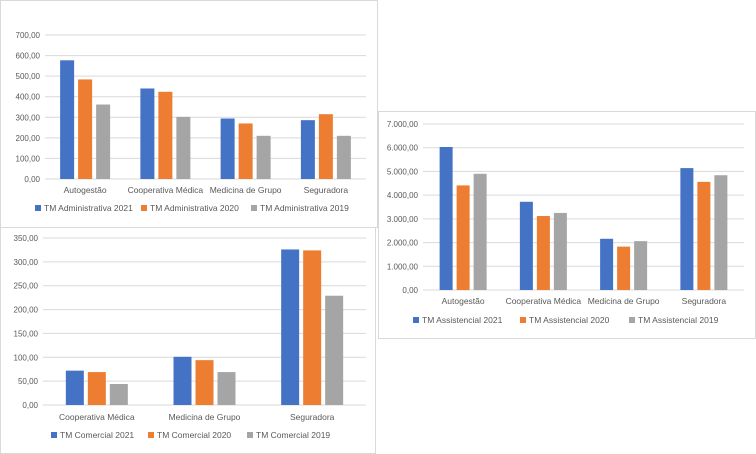 The height and width of the screenshot is (454, 756). I want to click on y-tick-label: 700,00, so click(28, 35).